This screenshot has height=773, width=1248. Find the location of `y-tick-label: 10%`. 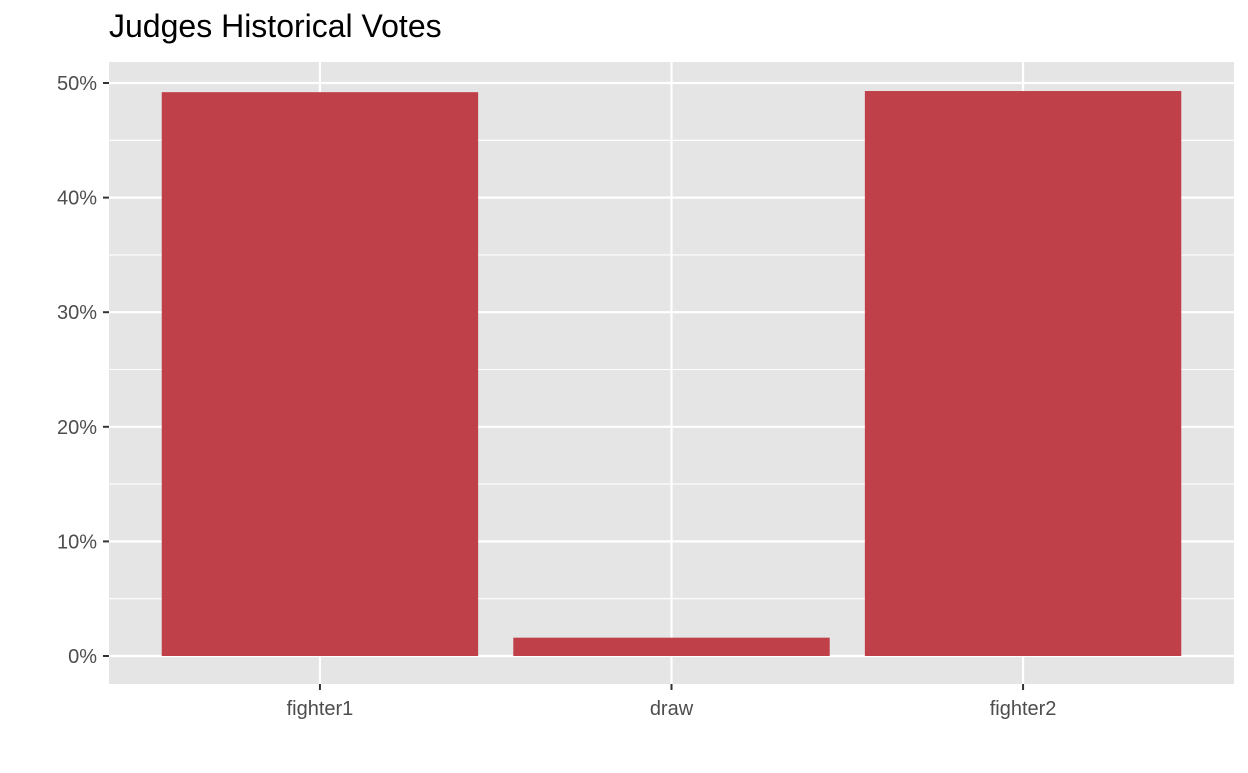

y-tick-label: 10% is located at coordinates (77, 542).